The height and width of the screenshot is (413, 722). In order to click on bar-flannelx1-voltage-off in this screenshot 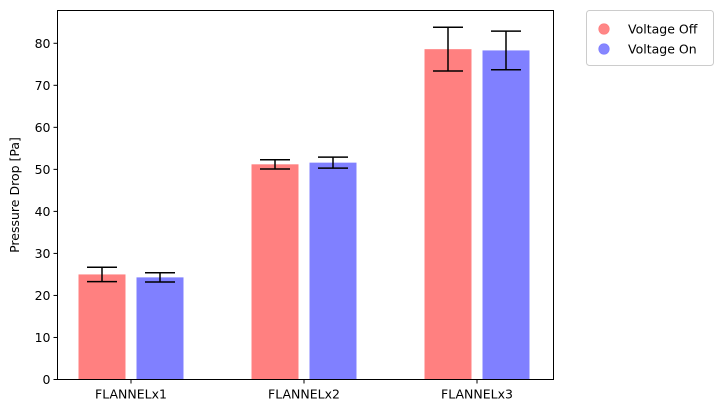, I will do `click(102, 327)`.